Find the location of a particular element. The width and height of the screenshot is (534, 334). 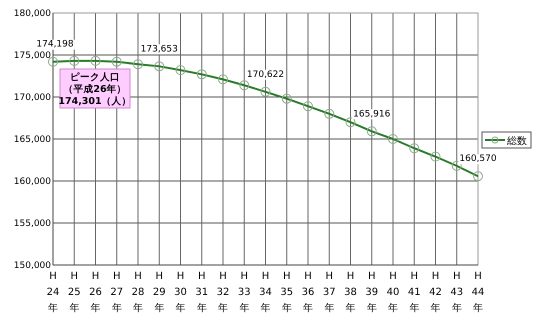

x-tick-label: H 40 年 is located at coordinates (393, 292).